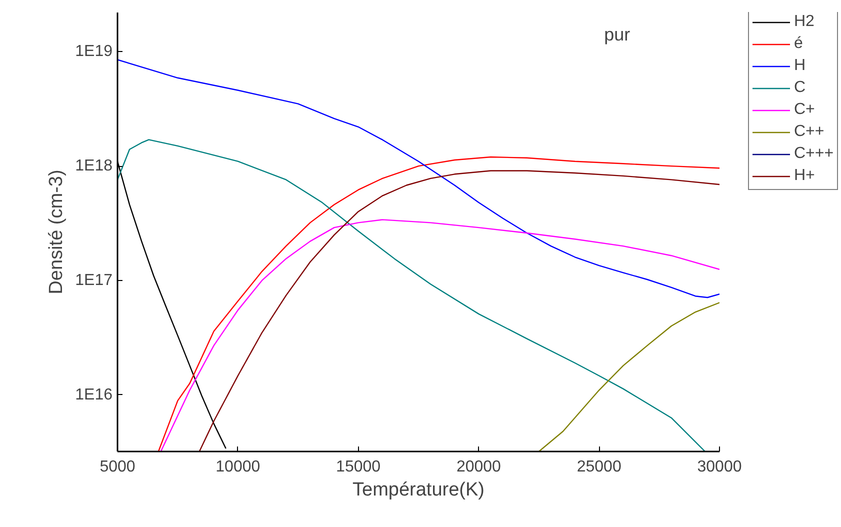 This screenshot has width=841, height=527. What do you see at coordinates (57, 232) in the screenshot?
I see `y-axis-title: Densité (cm-3)` at bounding box center [57, 232].